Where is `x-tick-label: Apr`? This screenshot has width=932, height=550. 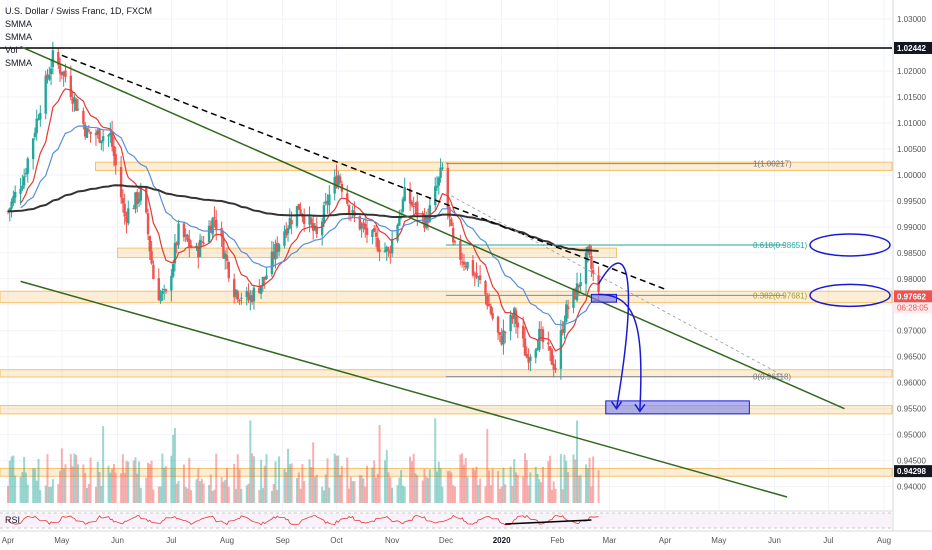 x-tick-label: Apr is located at coordinates (8, 540).